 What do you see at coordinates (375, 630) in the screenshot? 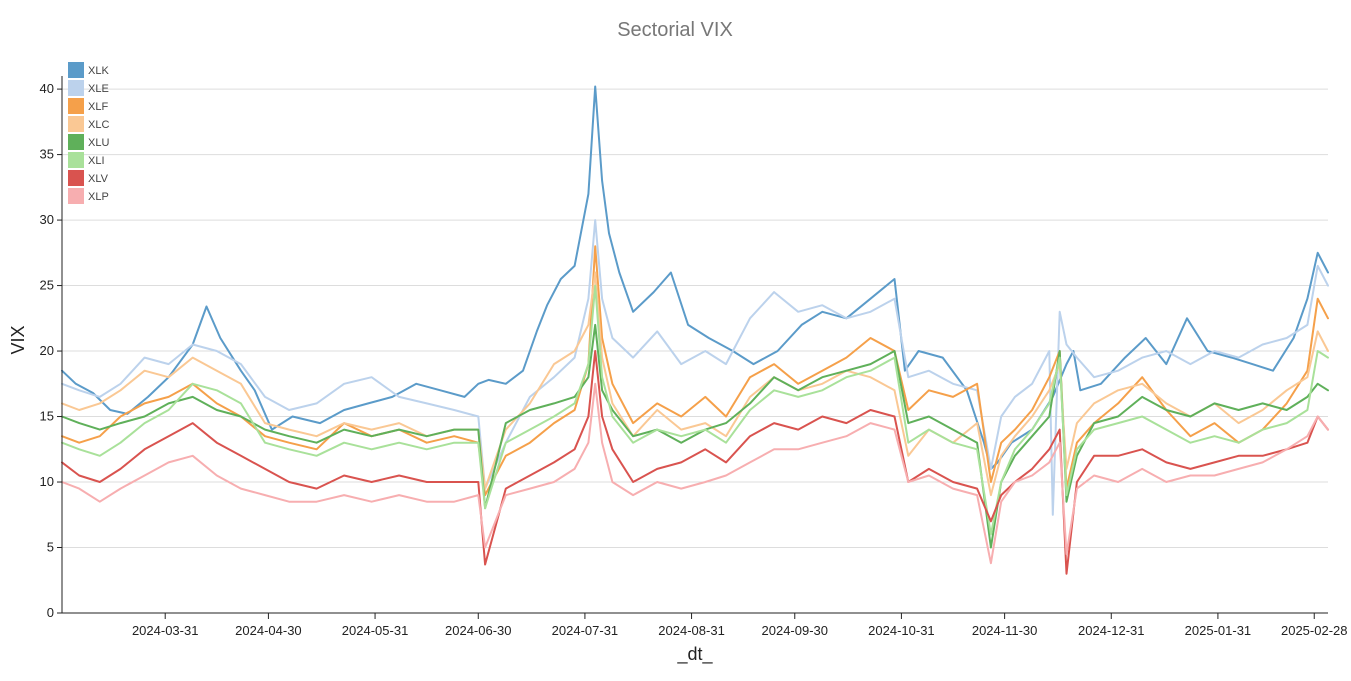
I see `x-tick-label: 2024-05-31` at bounding box center [375, 630].